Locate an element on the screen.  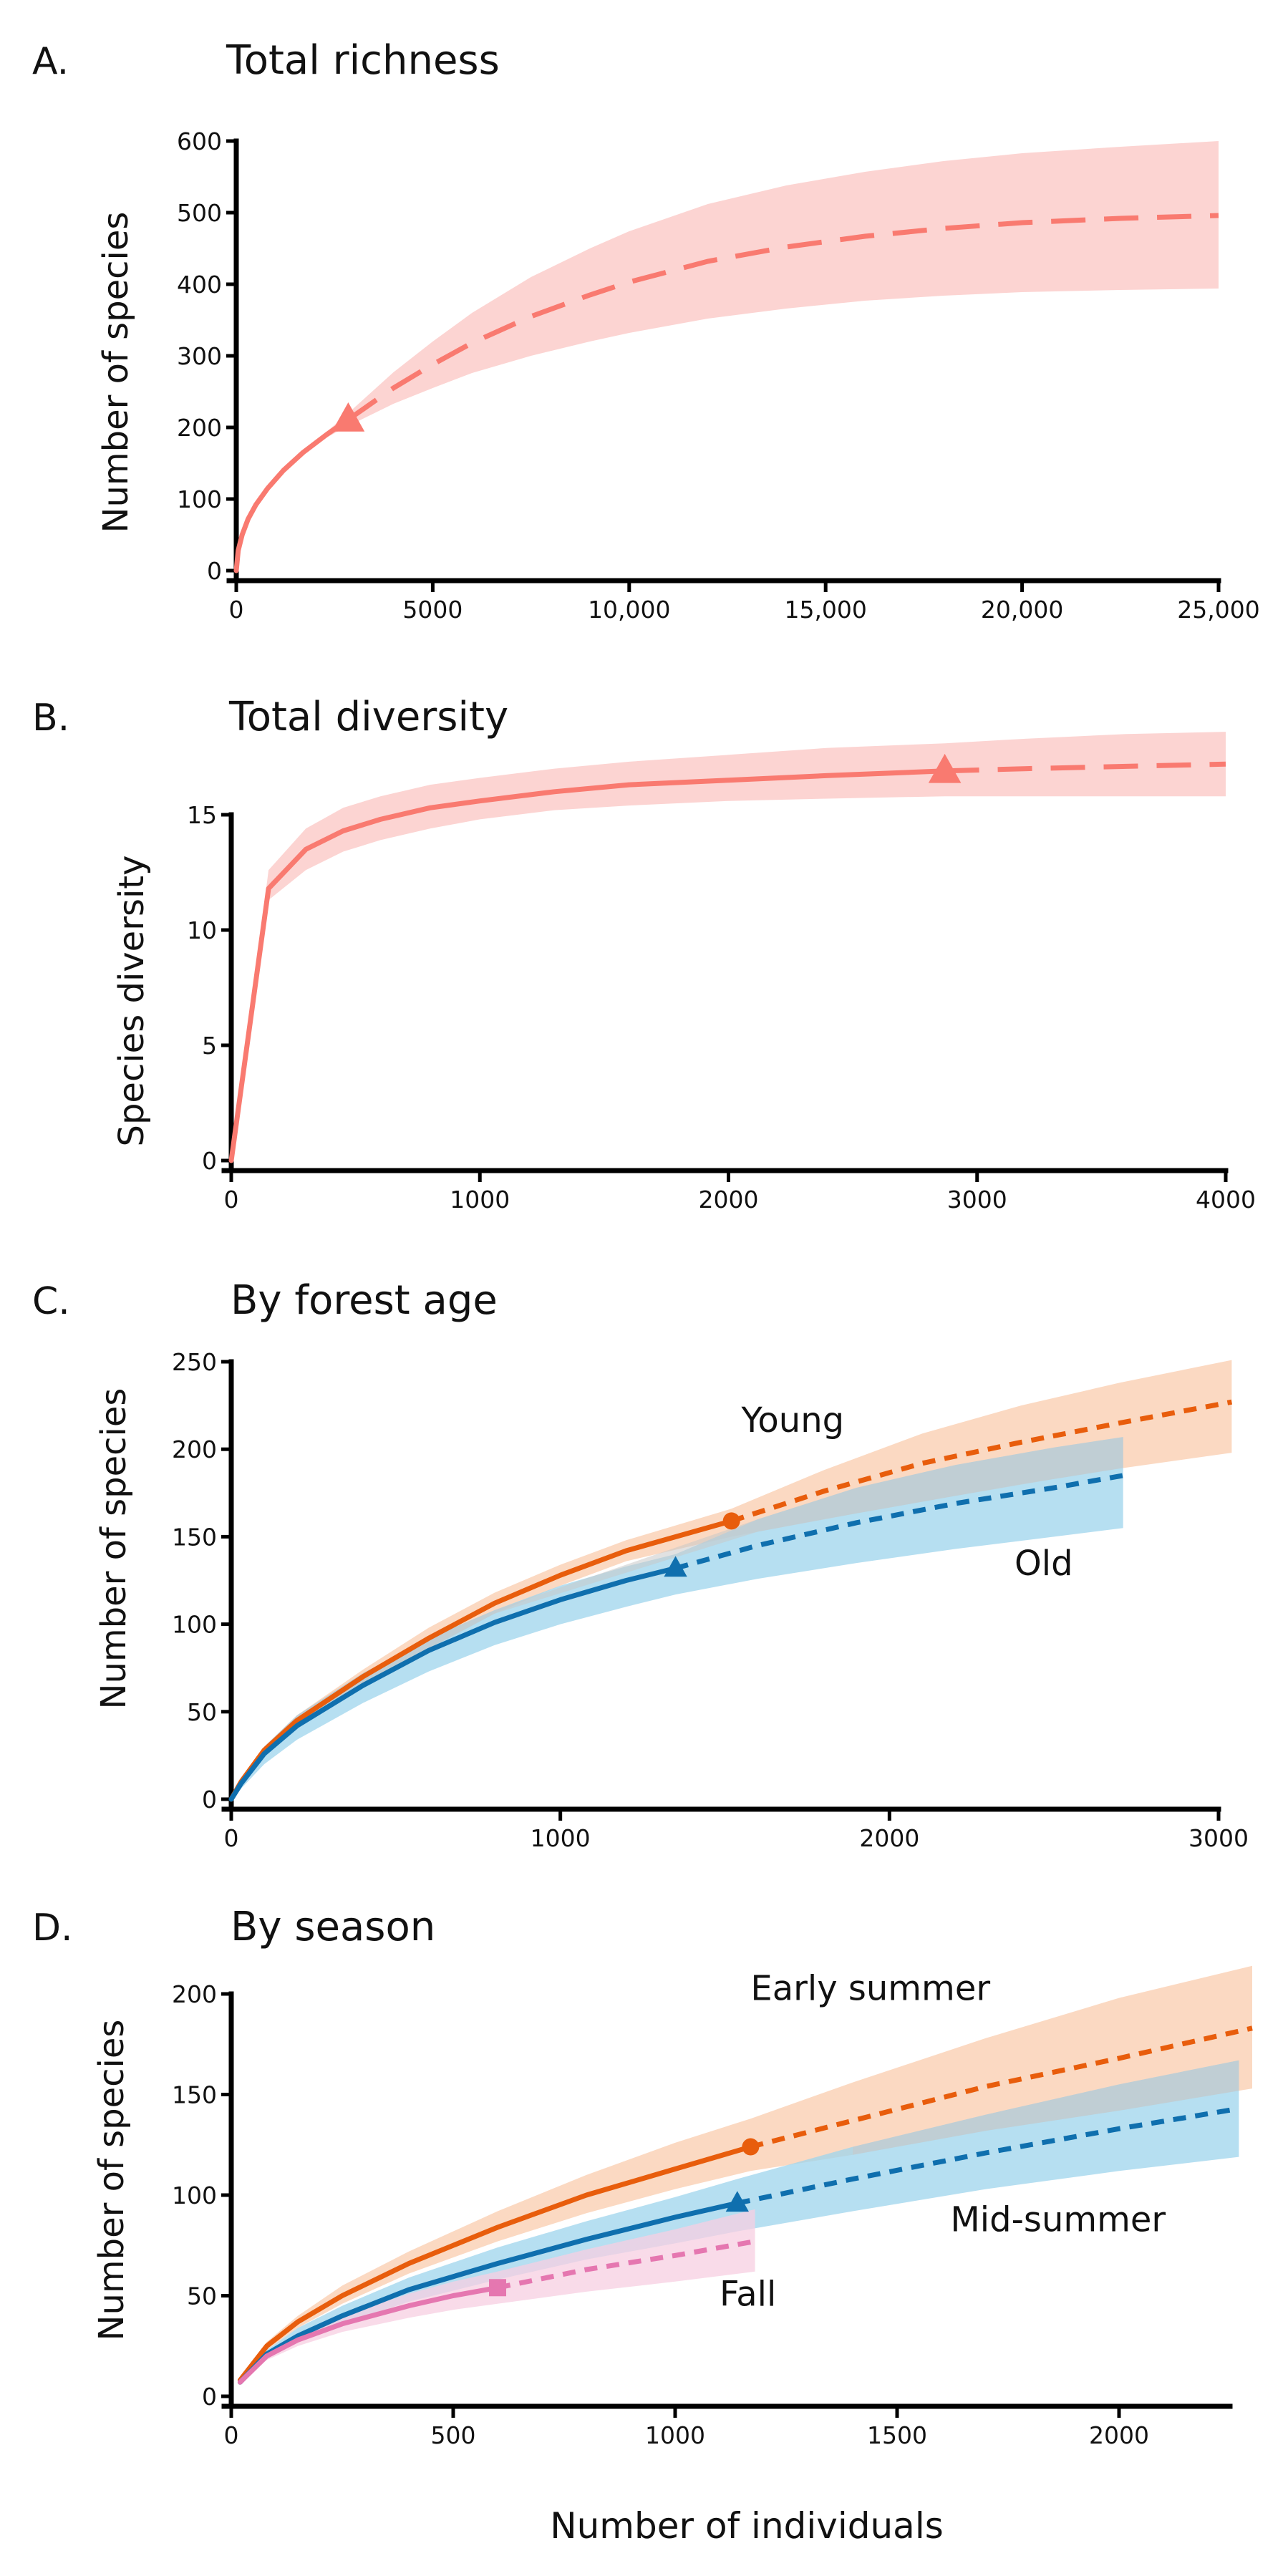
annotation-young: Young is located at coordinates (792, 1420).